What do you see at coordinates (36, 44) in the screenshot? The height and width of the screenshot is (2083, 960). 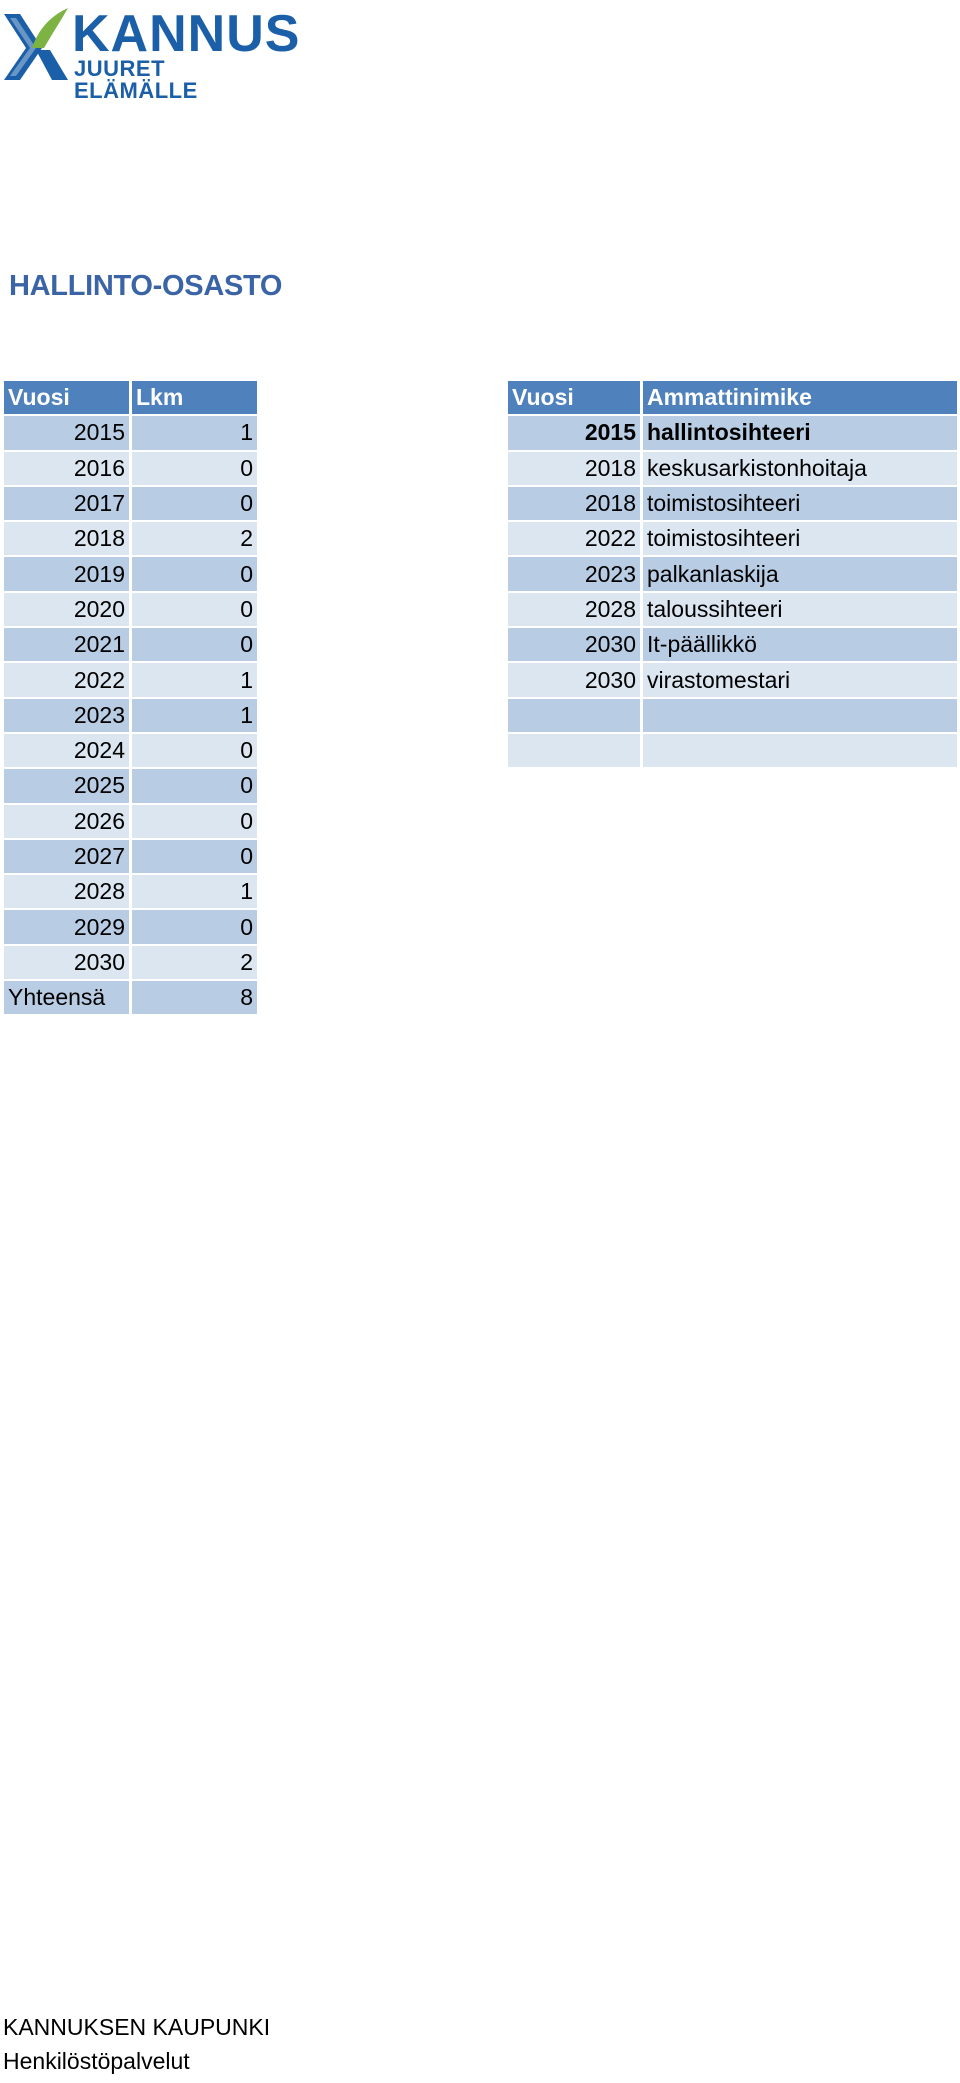 I see `kannus-logo-mark-icon` at bounding box center [36, 44].